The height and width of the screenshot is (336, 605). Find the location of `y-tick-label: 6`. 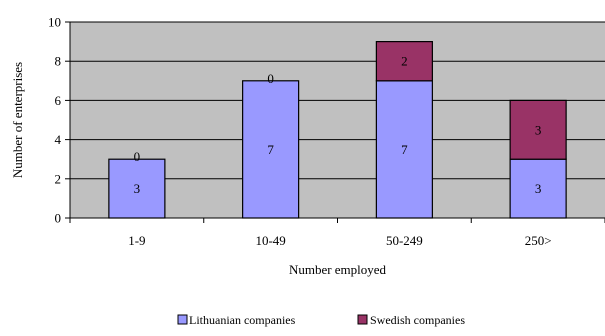

y-tick-label: 6 is located at coordinates (58, 100).